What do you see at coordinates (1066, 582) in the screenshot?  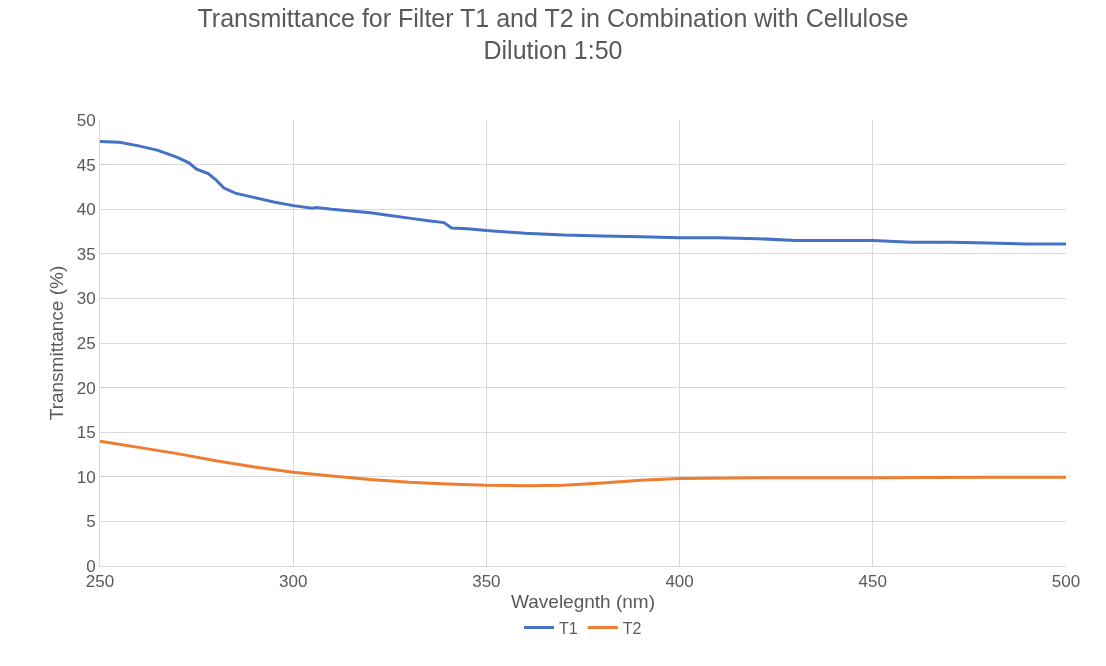 I see `x-tick-label: 500` at bounding box center [1066, 582].